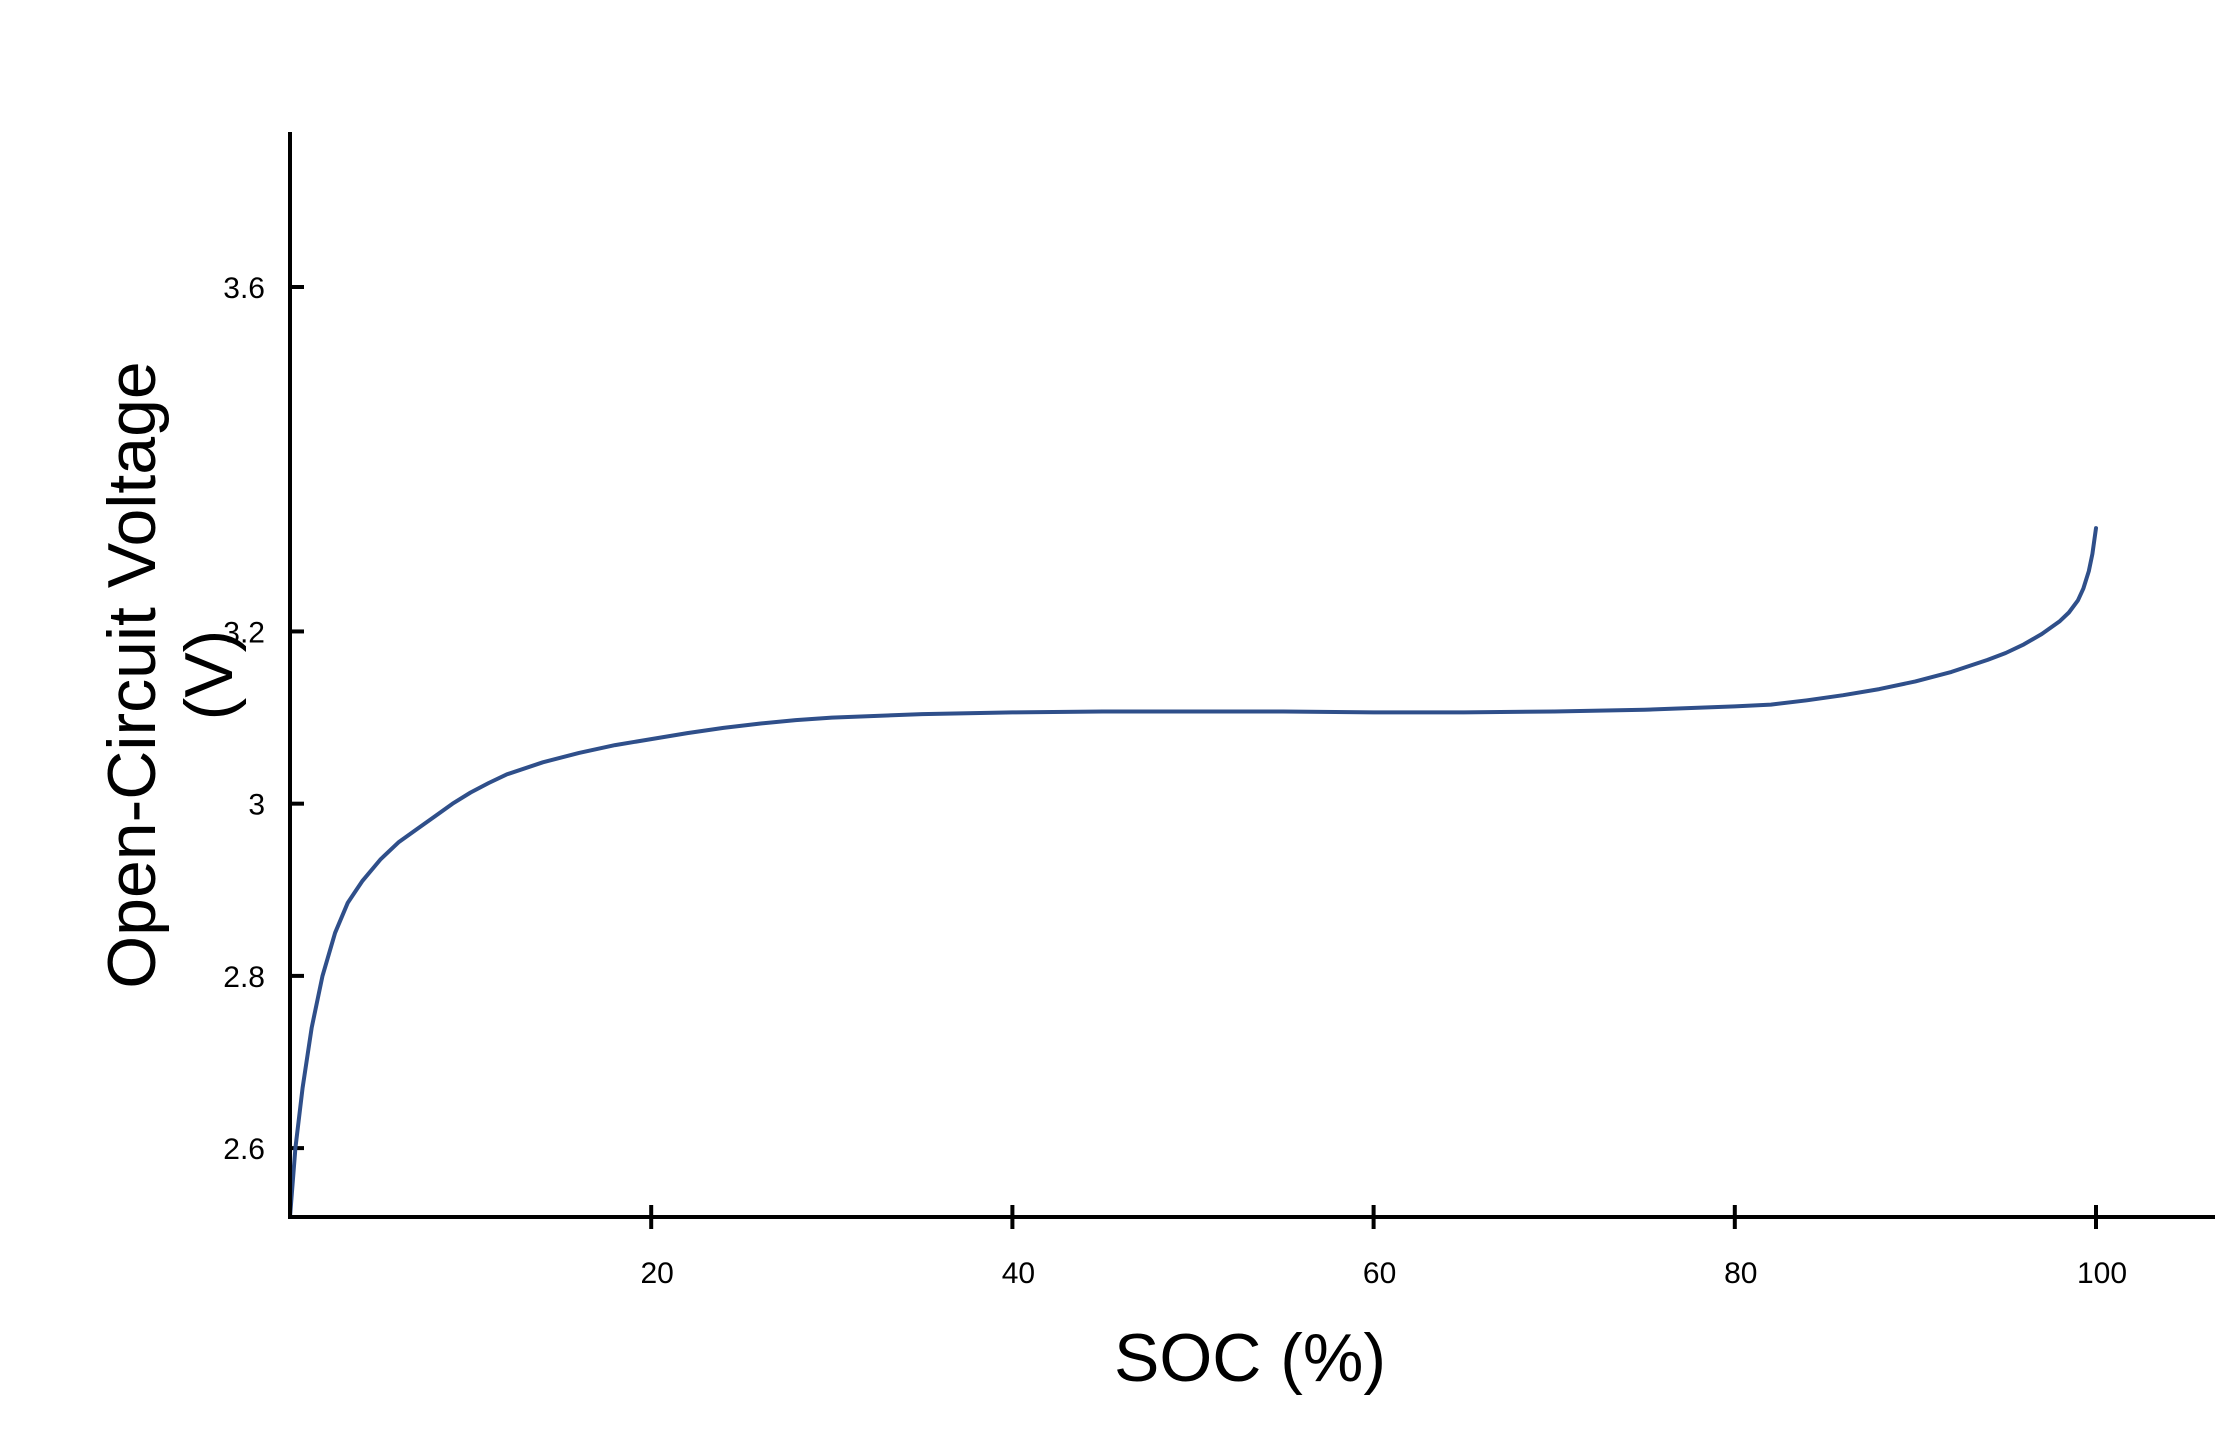 This screenshot has height=1437, width=2221. I want to click on x-tick-label: 40, so click(1018, 1273).